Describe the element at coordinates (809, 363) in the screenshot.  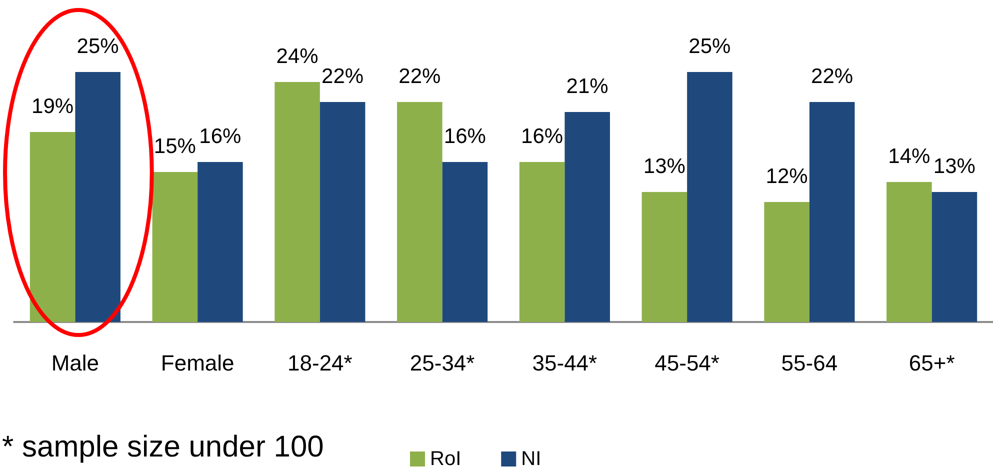
I see `x-tick-label: 55-64` at that location.